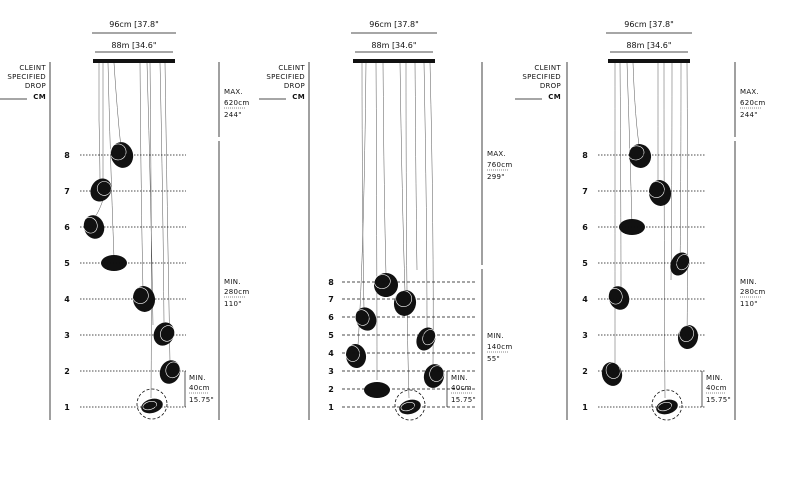  Describe the element at coordinates (132, 230) in the screenshot. I see `pendant-cables` at that location.